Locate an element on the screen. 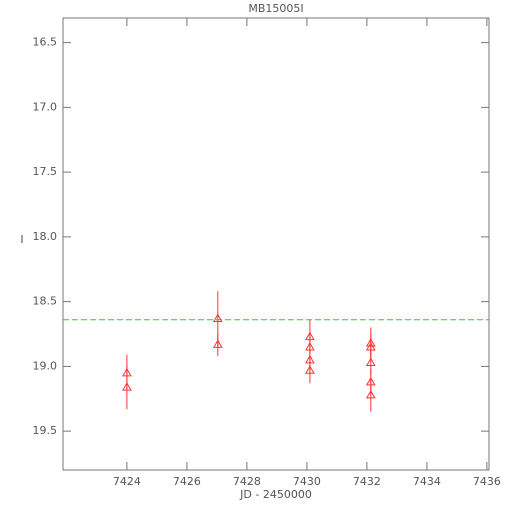 The width and height of the screenshot is (510, 510). y-tick-label: 16.5 is located at coordinates (45, 42).